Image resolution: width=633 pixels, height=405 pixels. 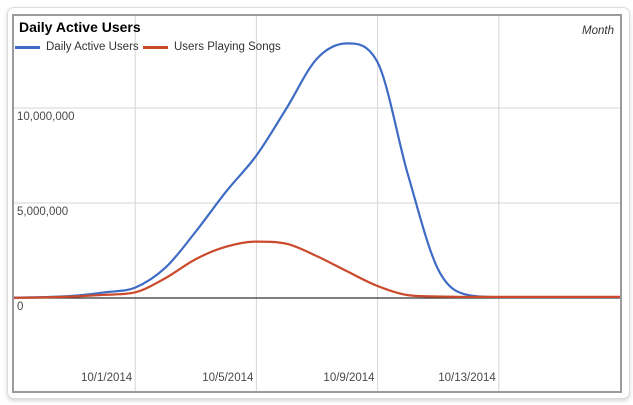 I want to click on series-line-users-playing-songs, so click(x=317, y=269).